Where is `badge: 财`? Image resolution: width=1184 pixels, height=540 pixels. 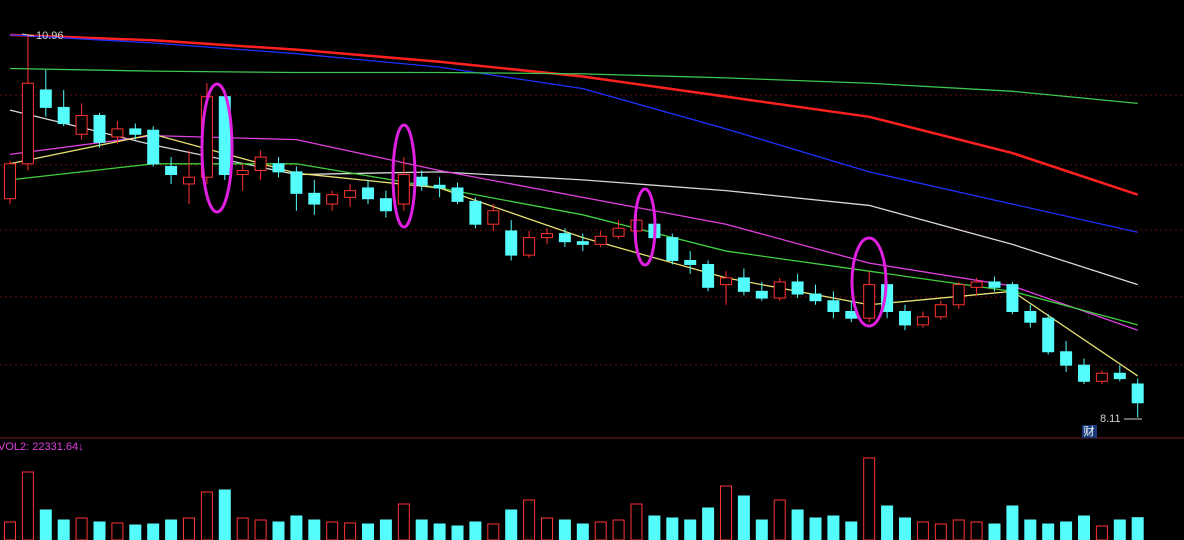
badge: 财 is located at coordinates (1089, 431).